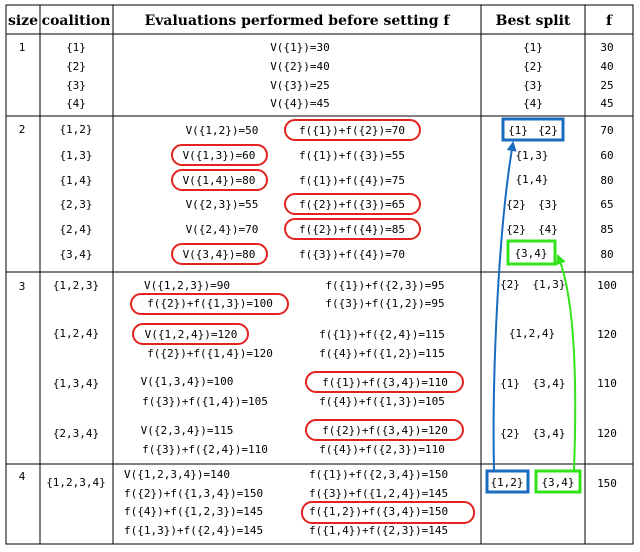 This screenshot has height=552, width=640. I want to click on evaluation-text: f({1})+f({2,4})=115, so click(382, 334).